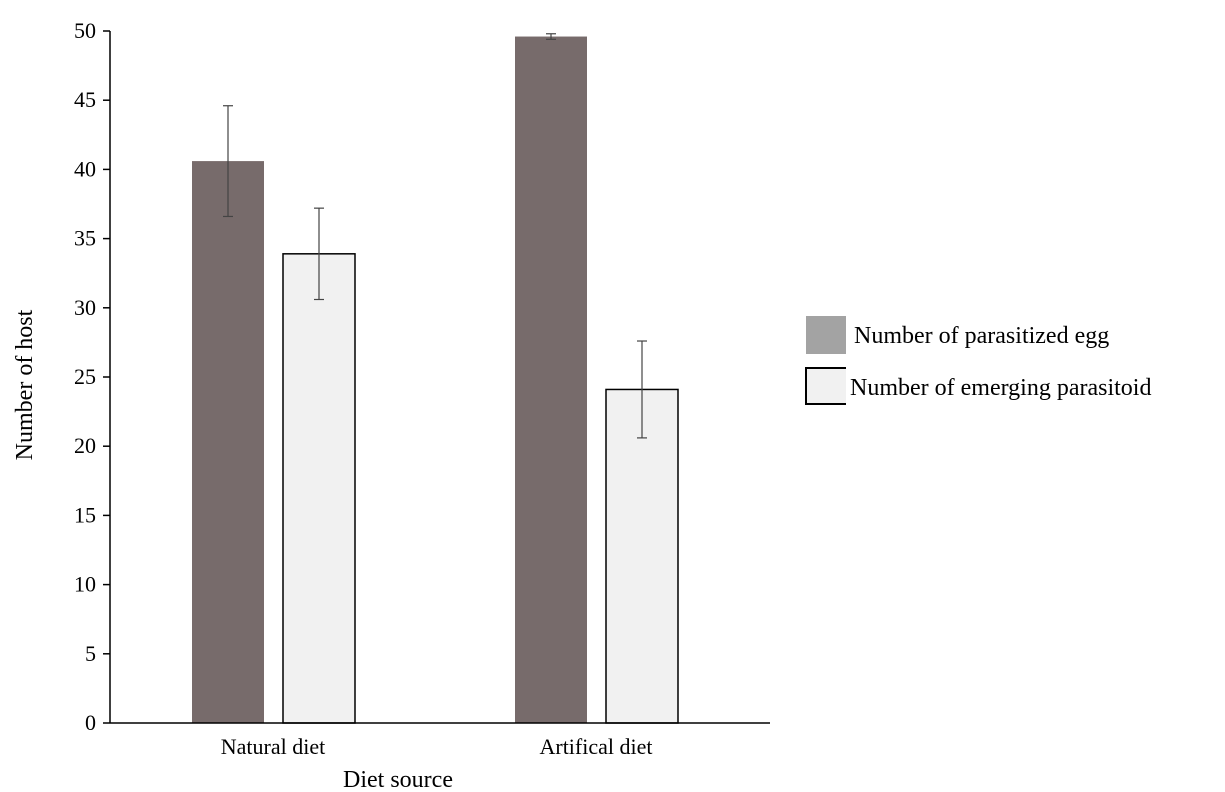  What do you see at coordinates (25, 384) in the screenshot?
I see `y-axis-title: Number of host` at bounding box center [25, 384].